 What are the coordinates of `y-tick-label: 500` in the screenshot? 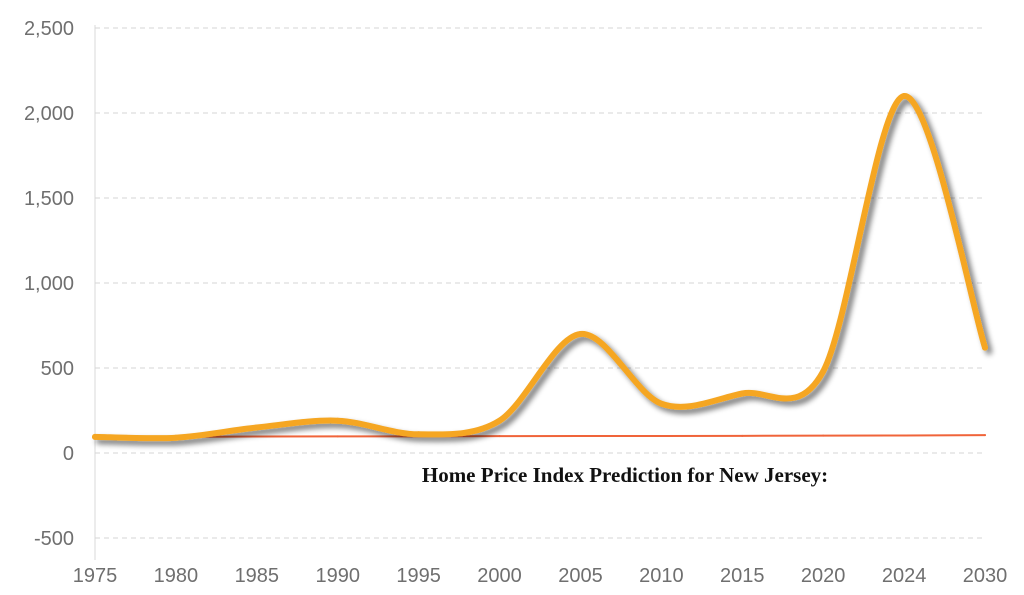 It's located at (57, 369).